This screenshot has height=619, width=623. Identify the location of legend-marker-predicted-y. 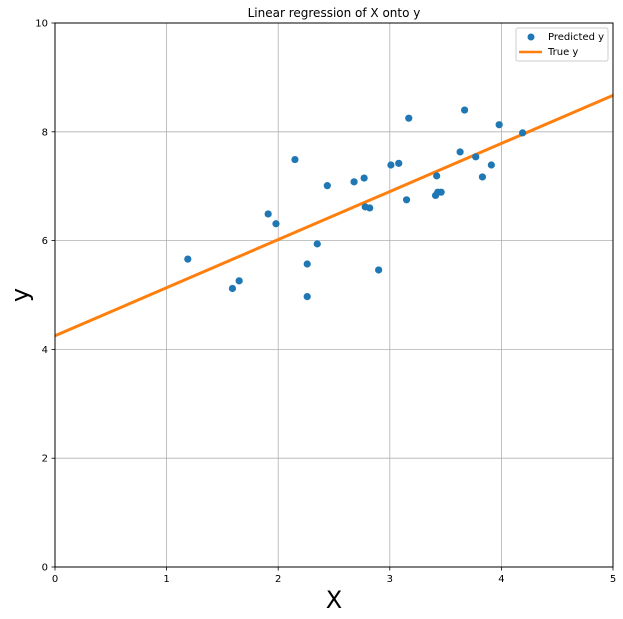
(531, 37).